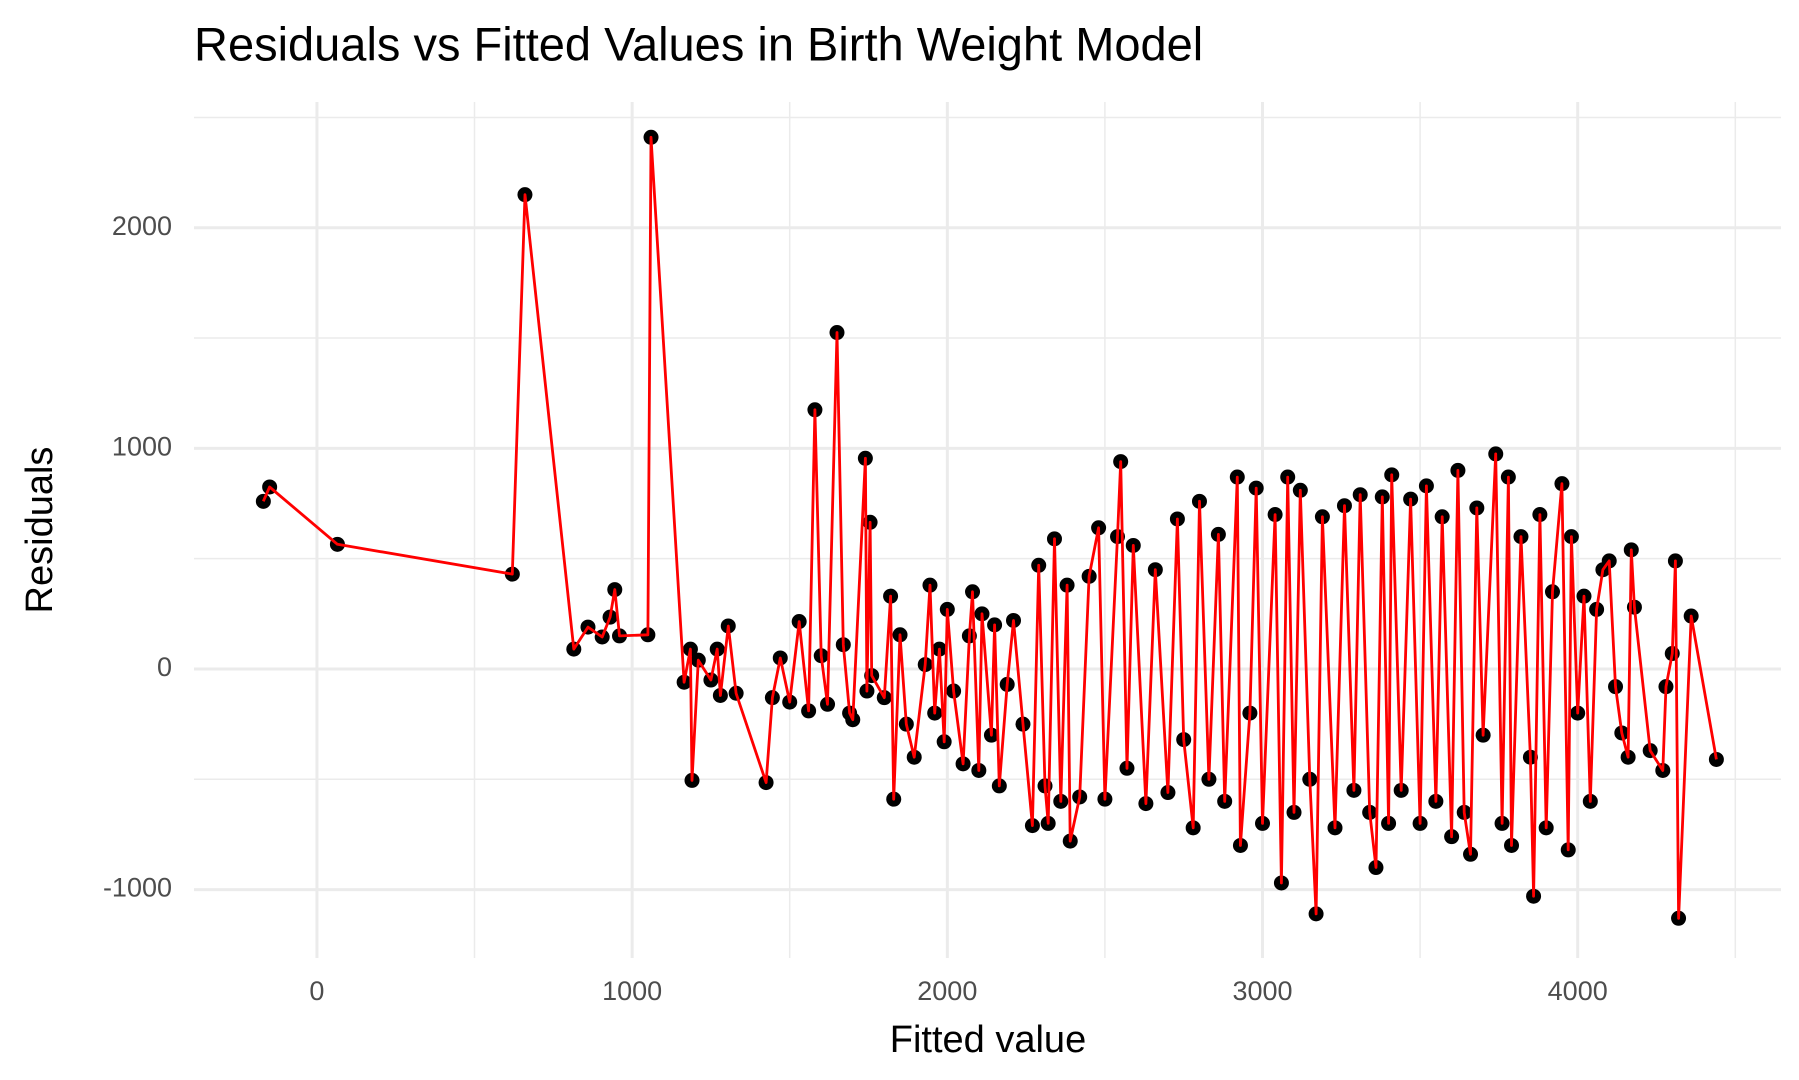 This screenshot has width=1799, height=1080. I want to click on y-tick-label: 2000, so click(142, 226).